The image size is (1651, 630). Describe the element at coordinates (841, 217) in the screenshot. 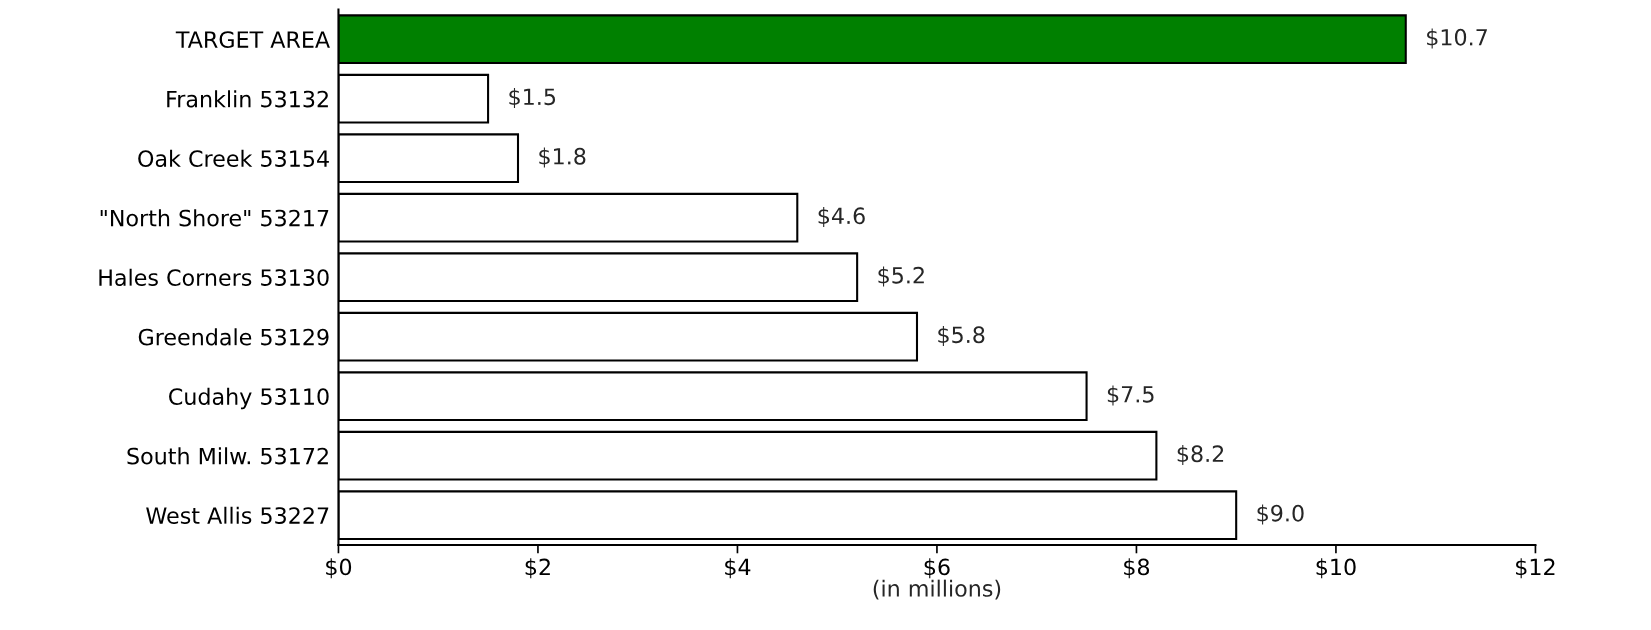

I see `data-label: $4.6` at that location.